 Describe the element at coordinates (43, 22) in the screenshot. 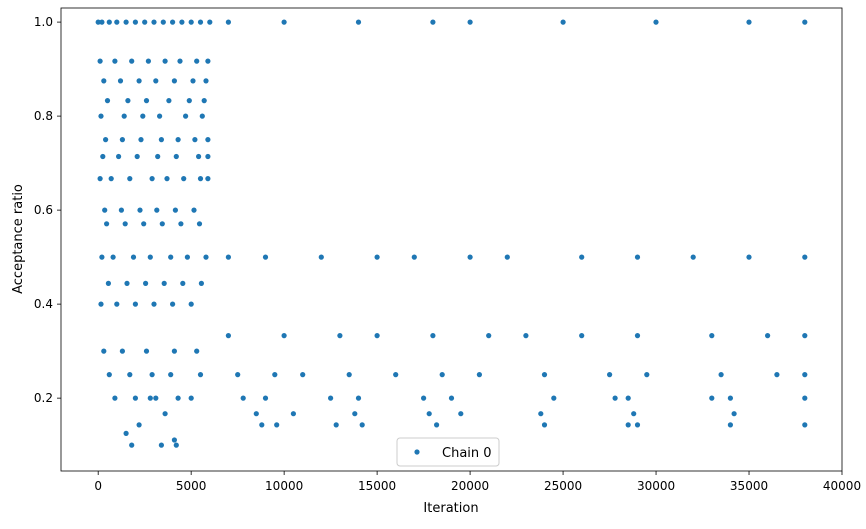

I see `y-tick-label: 1.0` at that location.